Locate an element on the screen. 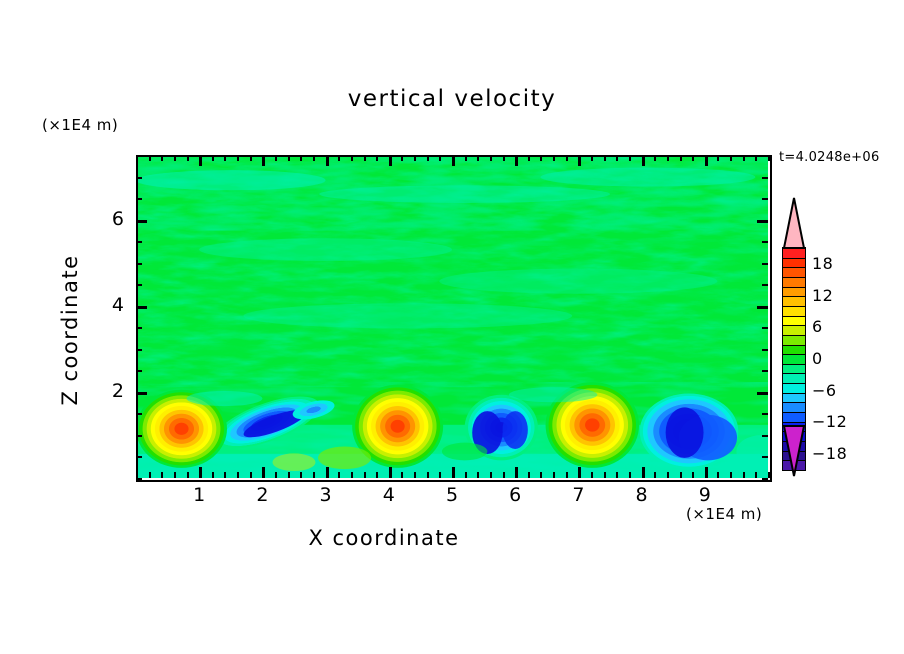 Image resolution: width=904 pixels, height=654 pixels. x-tick-label: 6 is located at coordinates (515, 495).